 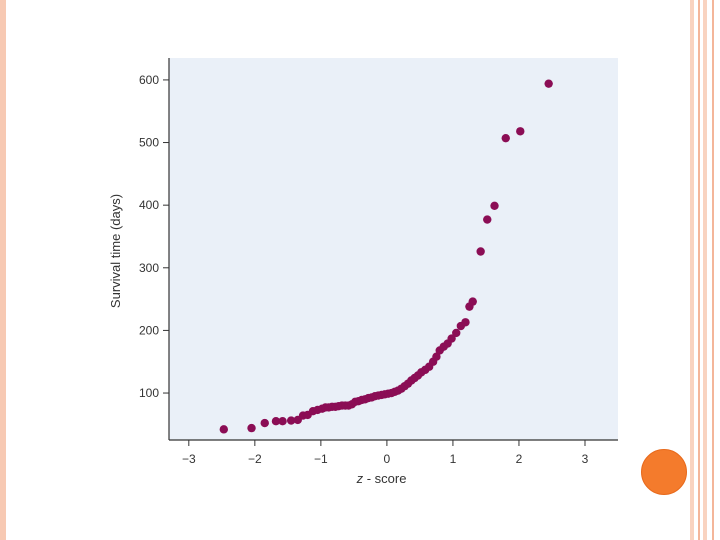 What do you see at coordinates (149, 393) in the screenshot?
I see `y-tick-label: 100` at bounding box center [149, 393].